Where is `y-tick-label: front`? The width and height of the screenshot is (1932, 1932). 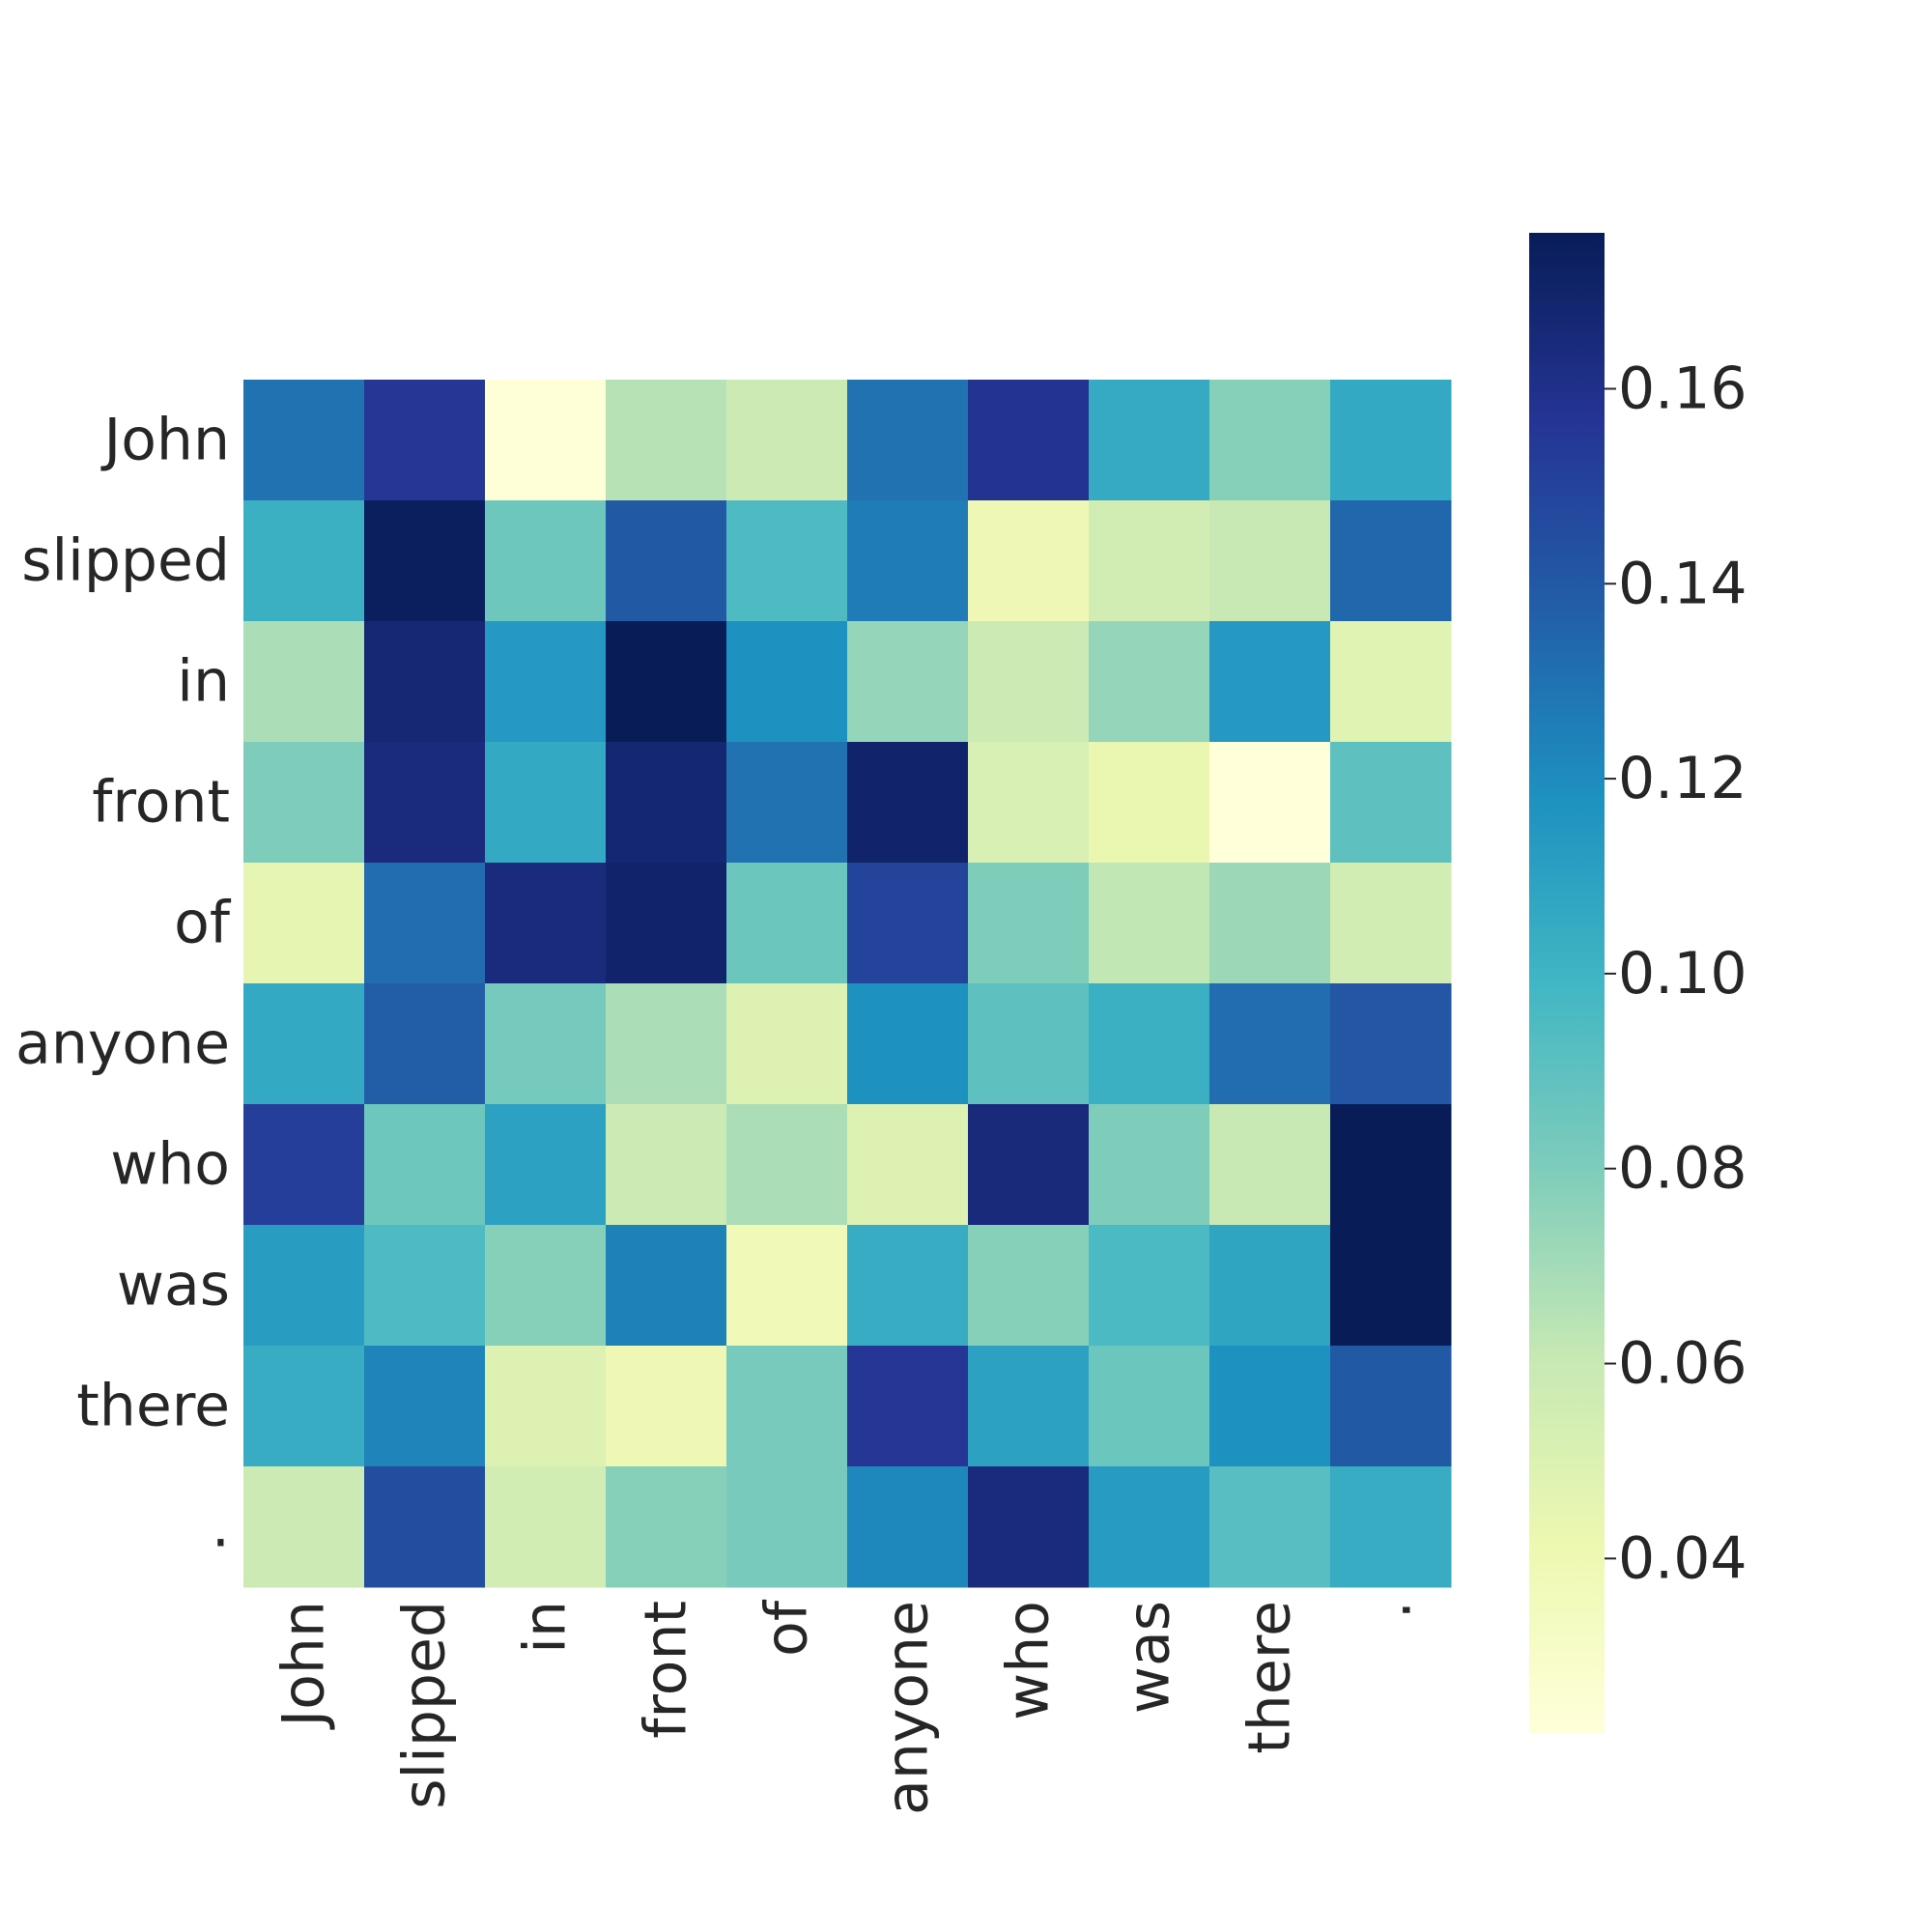
y-tick-label: front is located at coordinates (161, 803).